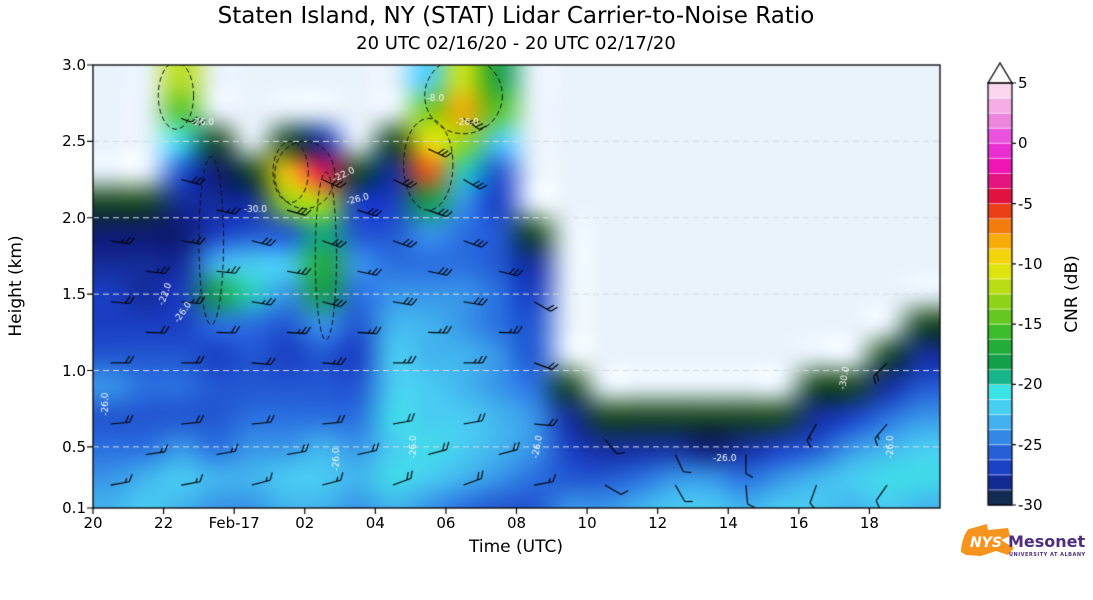 The image size is (1093, 600). What do you see at coordinates (93, 523) in the screenshot?
I see `x-tick-label: 20` at bounding box center [93, 523].